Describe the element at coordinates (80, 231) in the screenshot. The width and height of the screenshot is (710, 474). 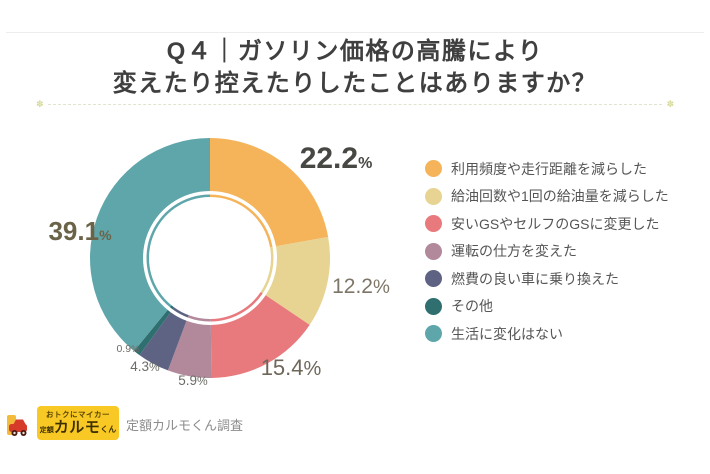
I see `slice-percent-label: 39.1%` at that location.